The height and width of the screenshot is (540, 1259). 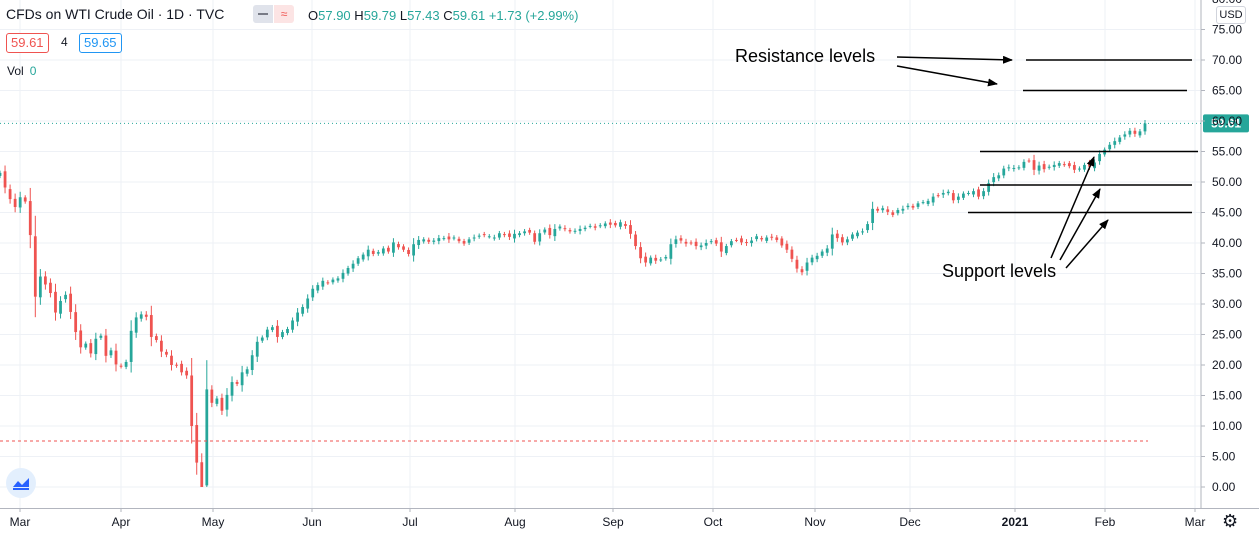 What do you see at coordinates (115, 14) in the screenshot?
I see `symbol-title: CFDs on WTI Crude Oil · 1D · TVC` at bounding box center [115, 14].